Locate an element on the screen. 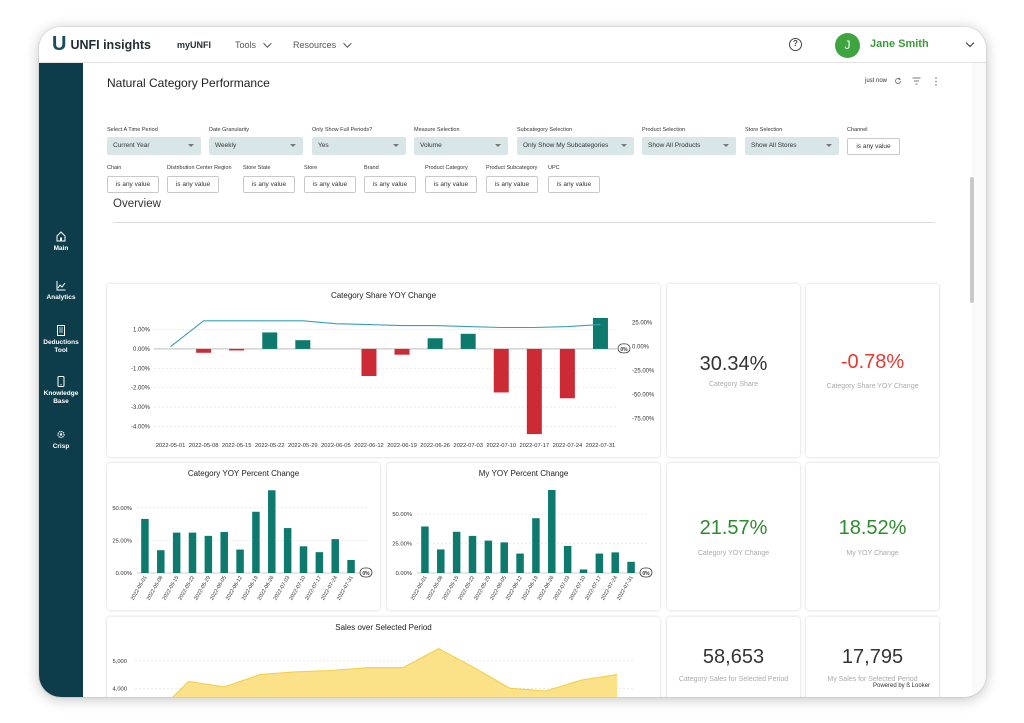 The width and height of the screenshot is (1024, 723). y2-tick-label: -50.00% is located at coordinates (643, 396).